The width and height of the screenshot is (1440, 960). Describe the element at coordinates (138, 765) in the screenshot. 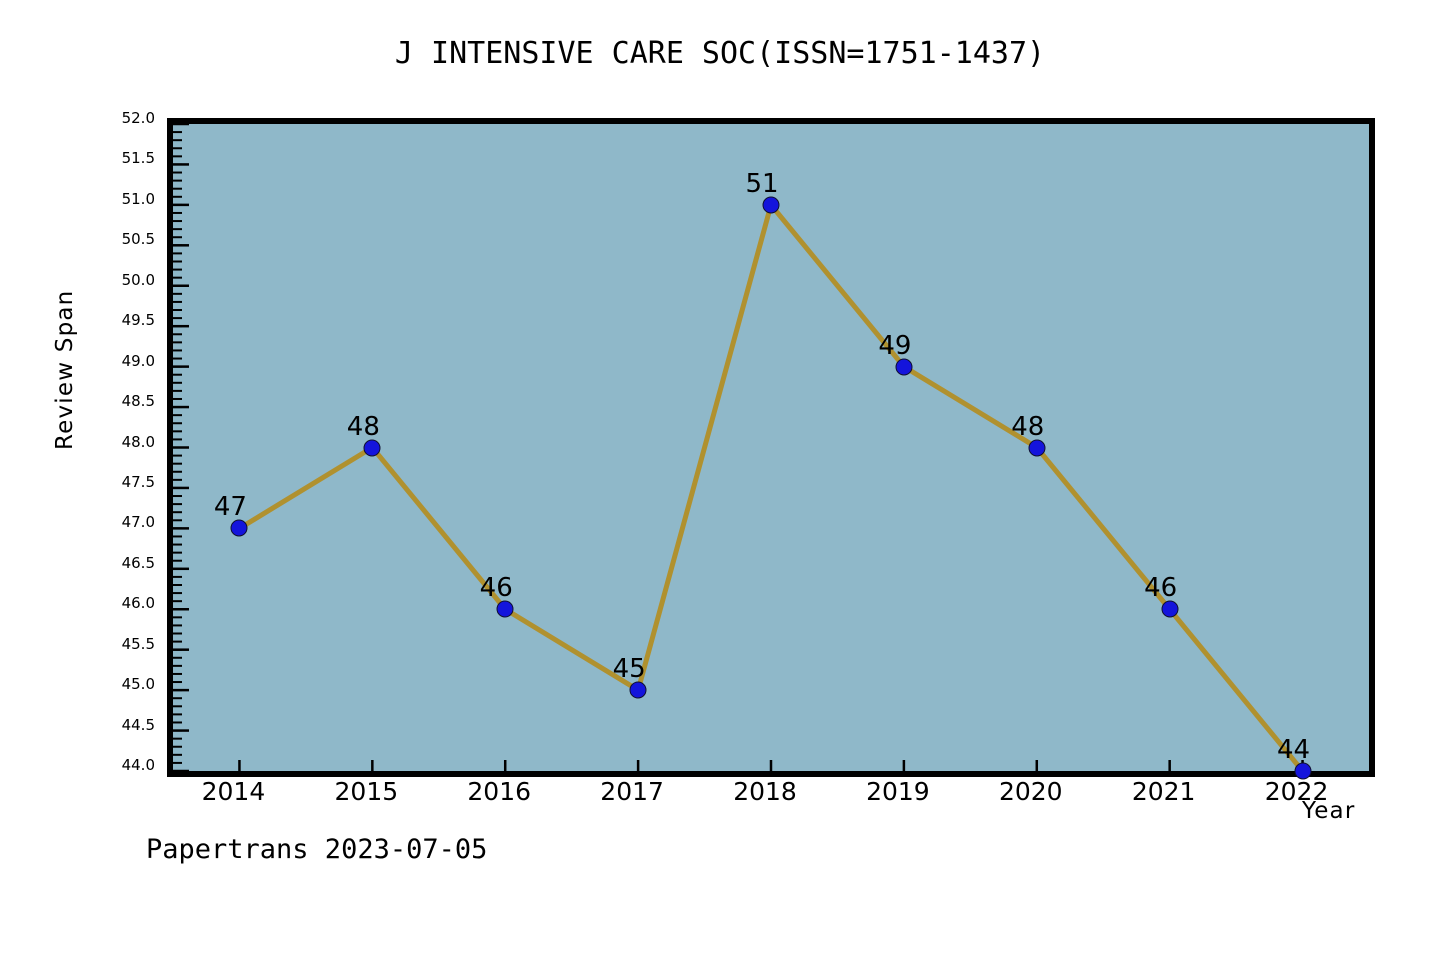

I see `y-tick-label: 44.0` at that location.